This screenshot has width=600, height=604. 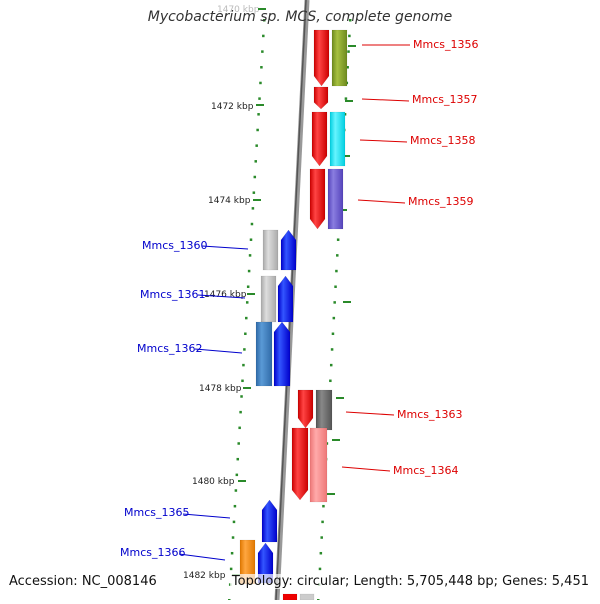 I want to click on gene-label-mmcs-1360: Mmcs_1360, so click(x=174, y=245).